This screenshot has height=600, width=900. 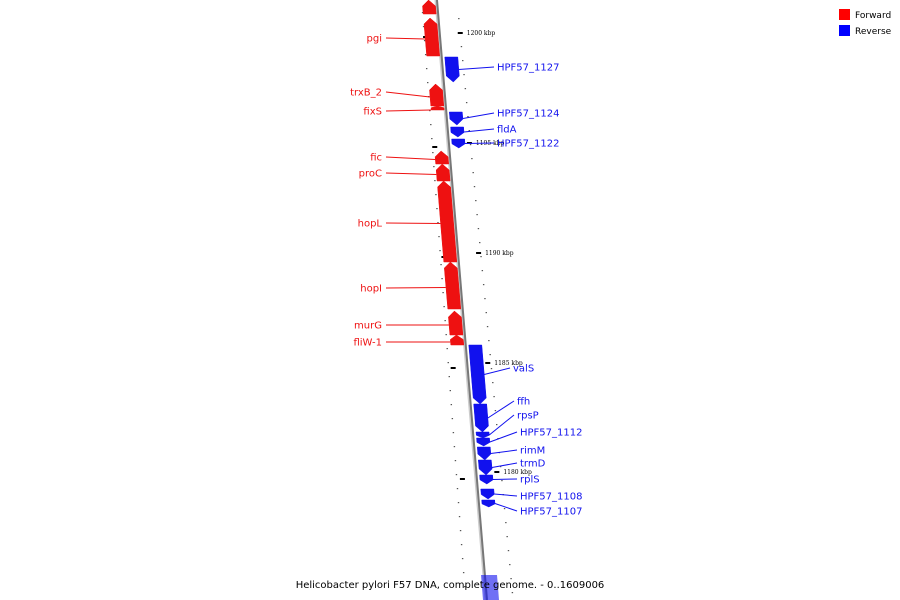 I want to click on gene-label-rimM: rimM, so click(x=532, y=451).